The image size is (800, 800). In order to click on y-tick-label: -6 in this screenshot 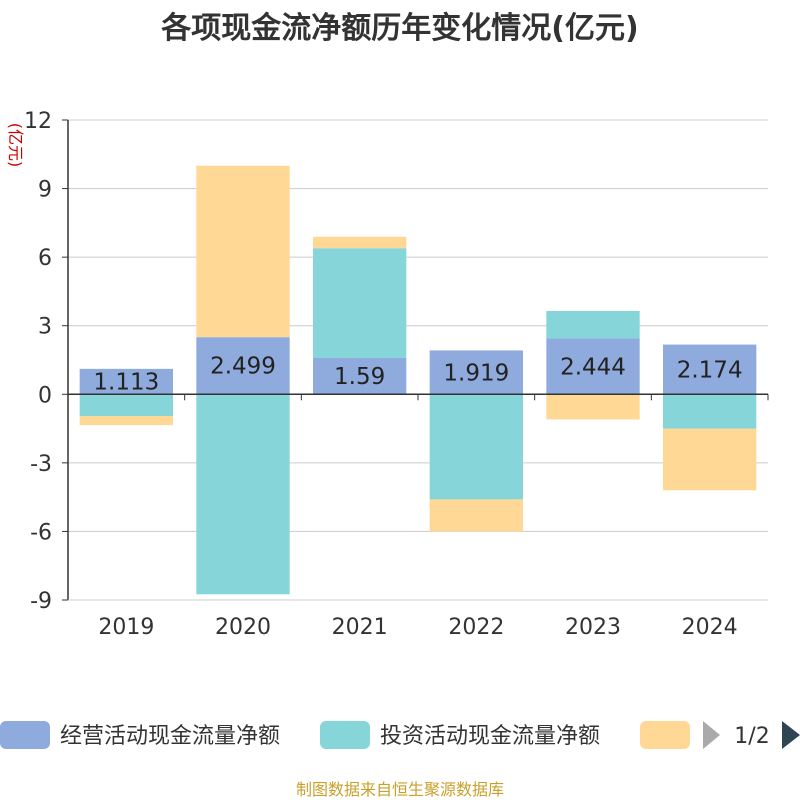, I will do `click(41, 532)`.